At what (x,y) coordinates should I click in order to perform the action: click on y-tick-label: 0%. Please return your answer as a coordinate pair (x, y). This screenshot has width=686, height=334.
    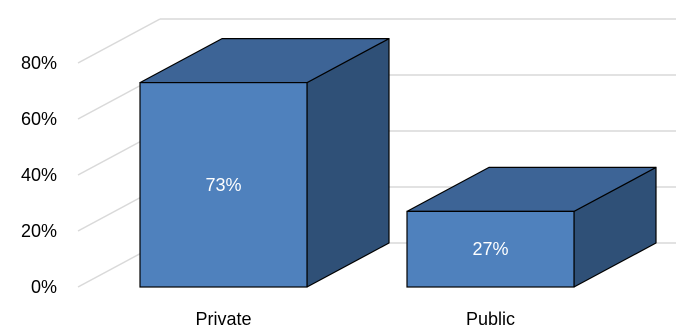
    Looking at the image, I should click on (44, 287).